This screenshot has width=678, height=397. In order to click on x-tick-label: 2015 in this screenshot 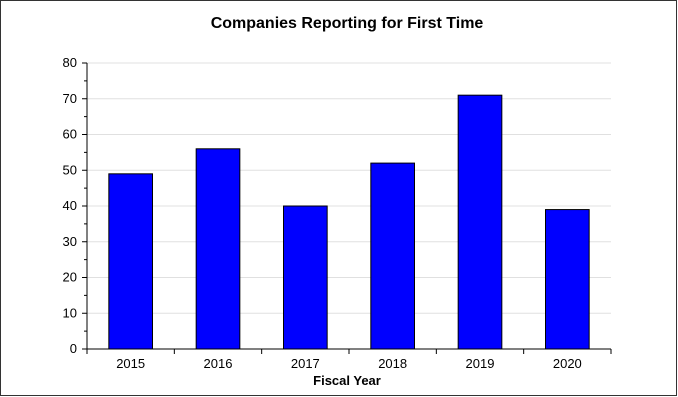, I will do `click(130, 363)`.